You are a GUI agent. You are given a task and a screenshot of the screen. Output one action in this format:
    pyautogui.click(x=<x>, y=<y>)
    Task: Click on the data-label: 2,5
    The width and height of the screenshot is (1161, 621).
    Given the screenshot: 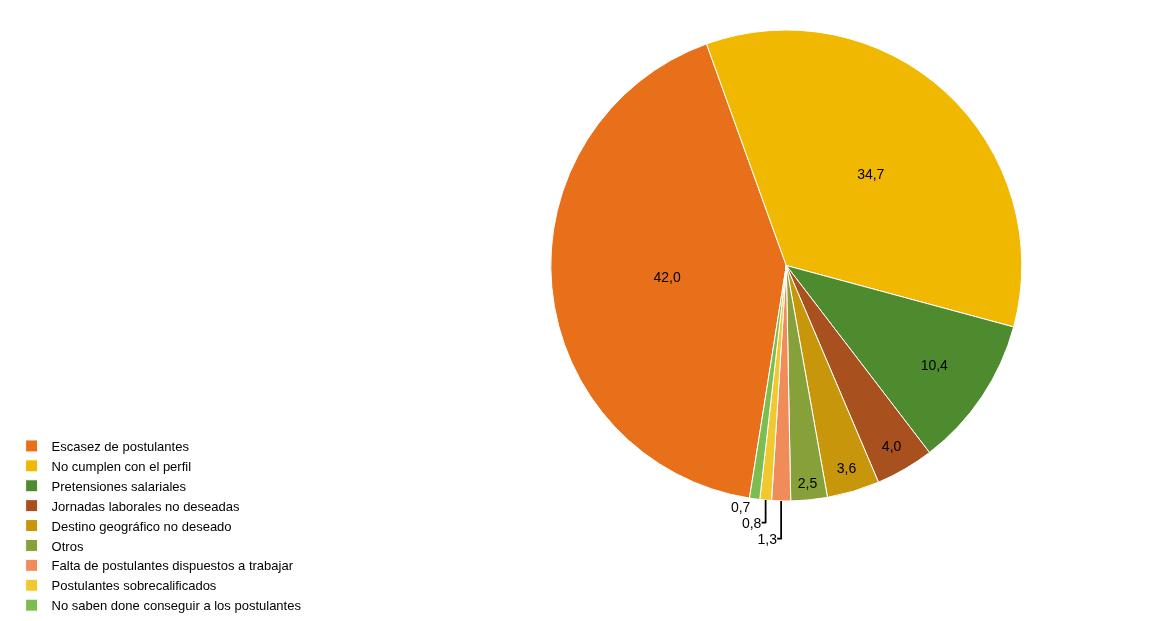 What is the action you would take?
    pyautogui.click(x=807, y=482)
    